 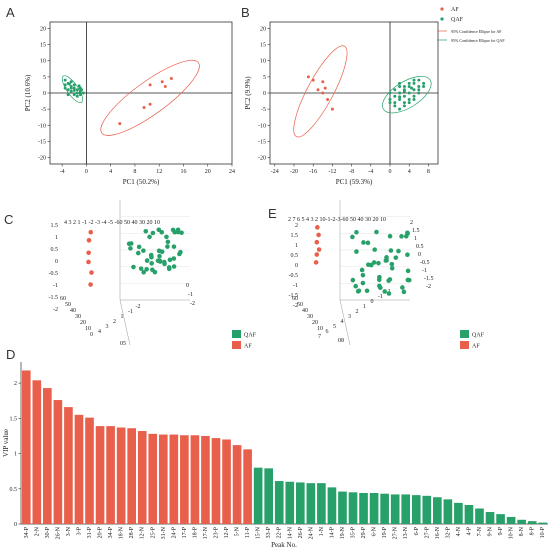 I want to click on x-tick-label: 12-P, so click(x=227, y=532).